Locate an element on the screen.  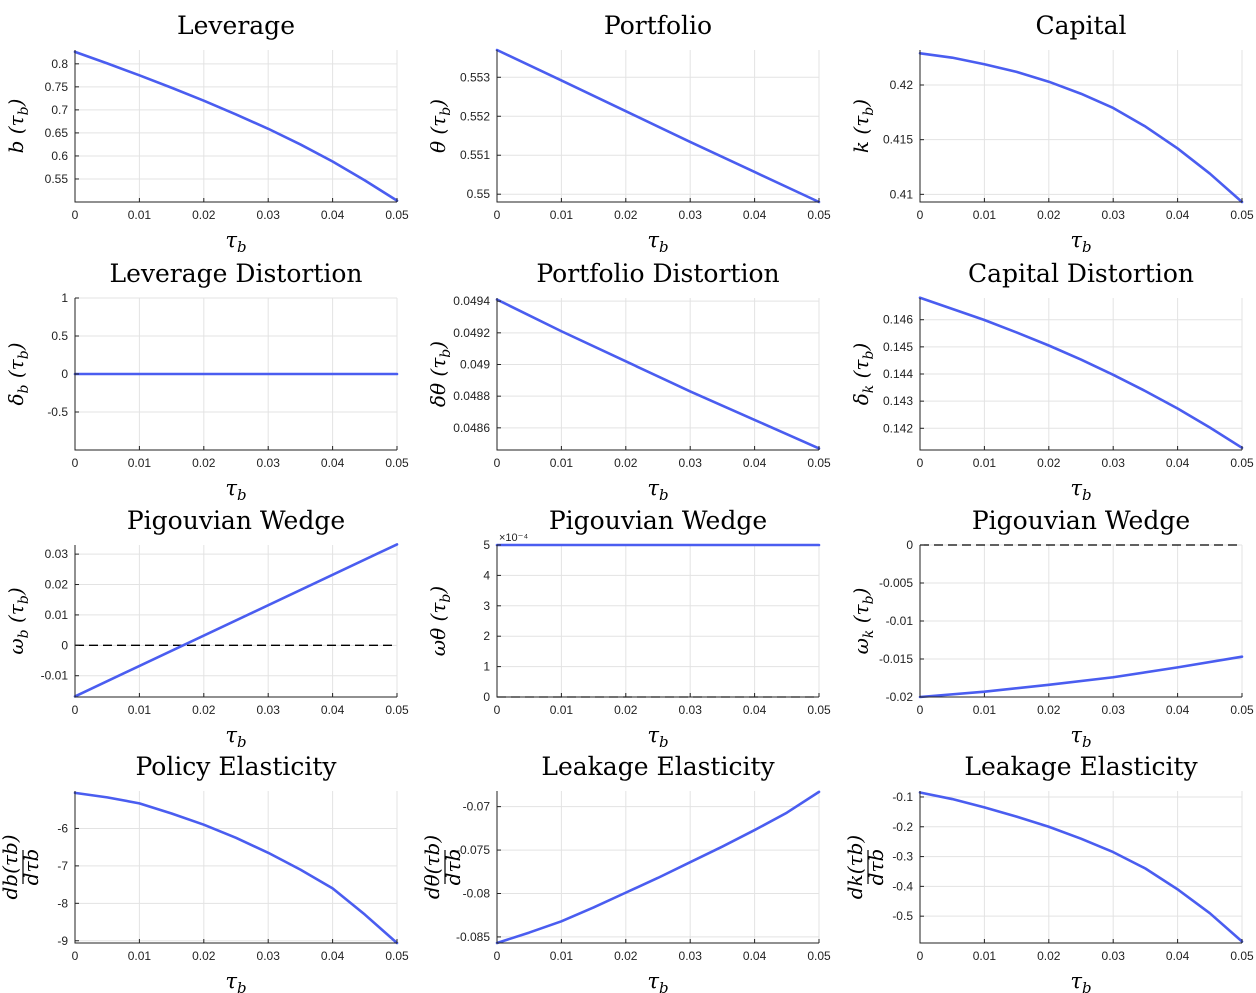
chart-title: Leverage Distortion is located at coordinates (235, 273).